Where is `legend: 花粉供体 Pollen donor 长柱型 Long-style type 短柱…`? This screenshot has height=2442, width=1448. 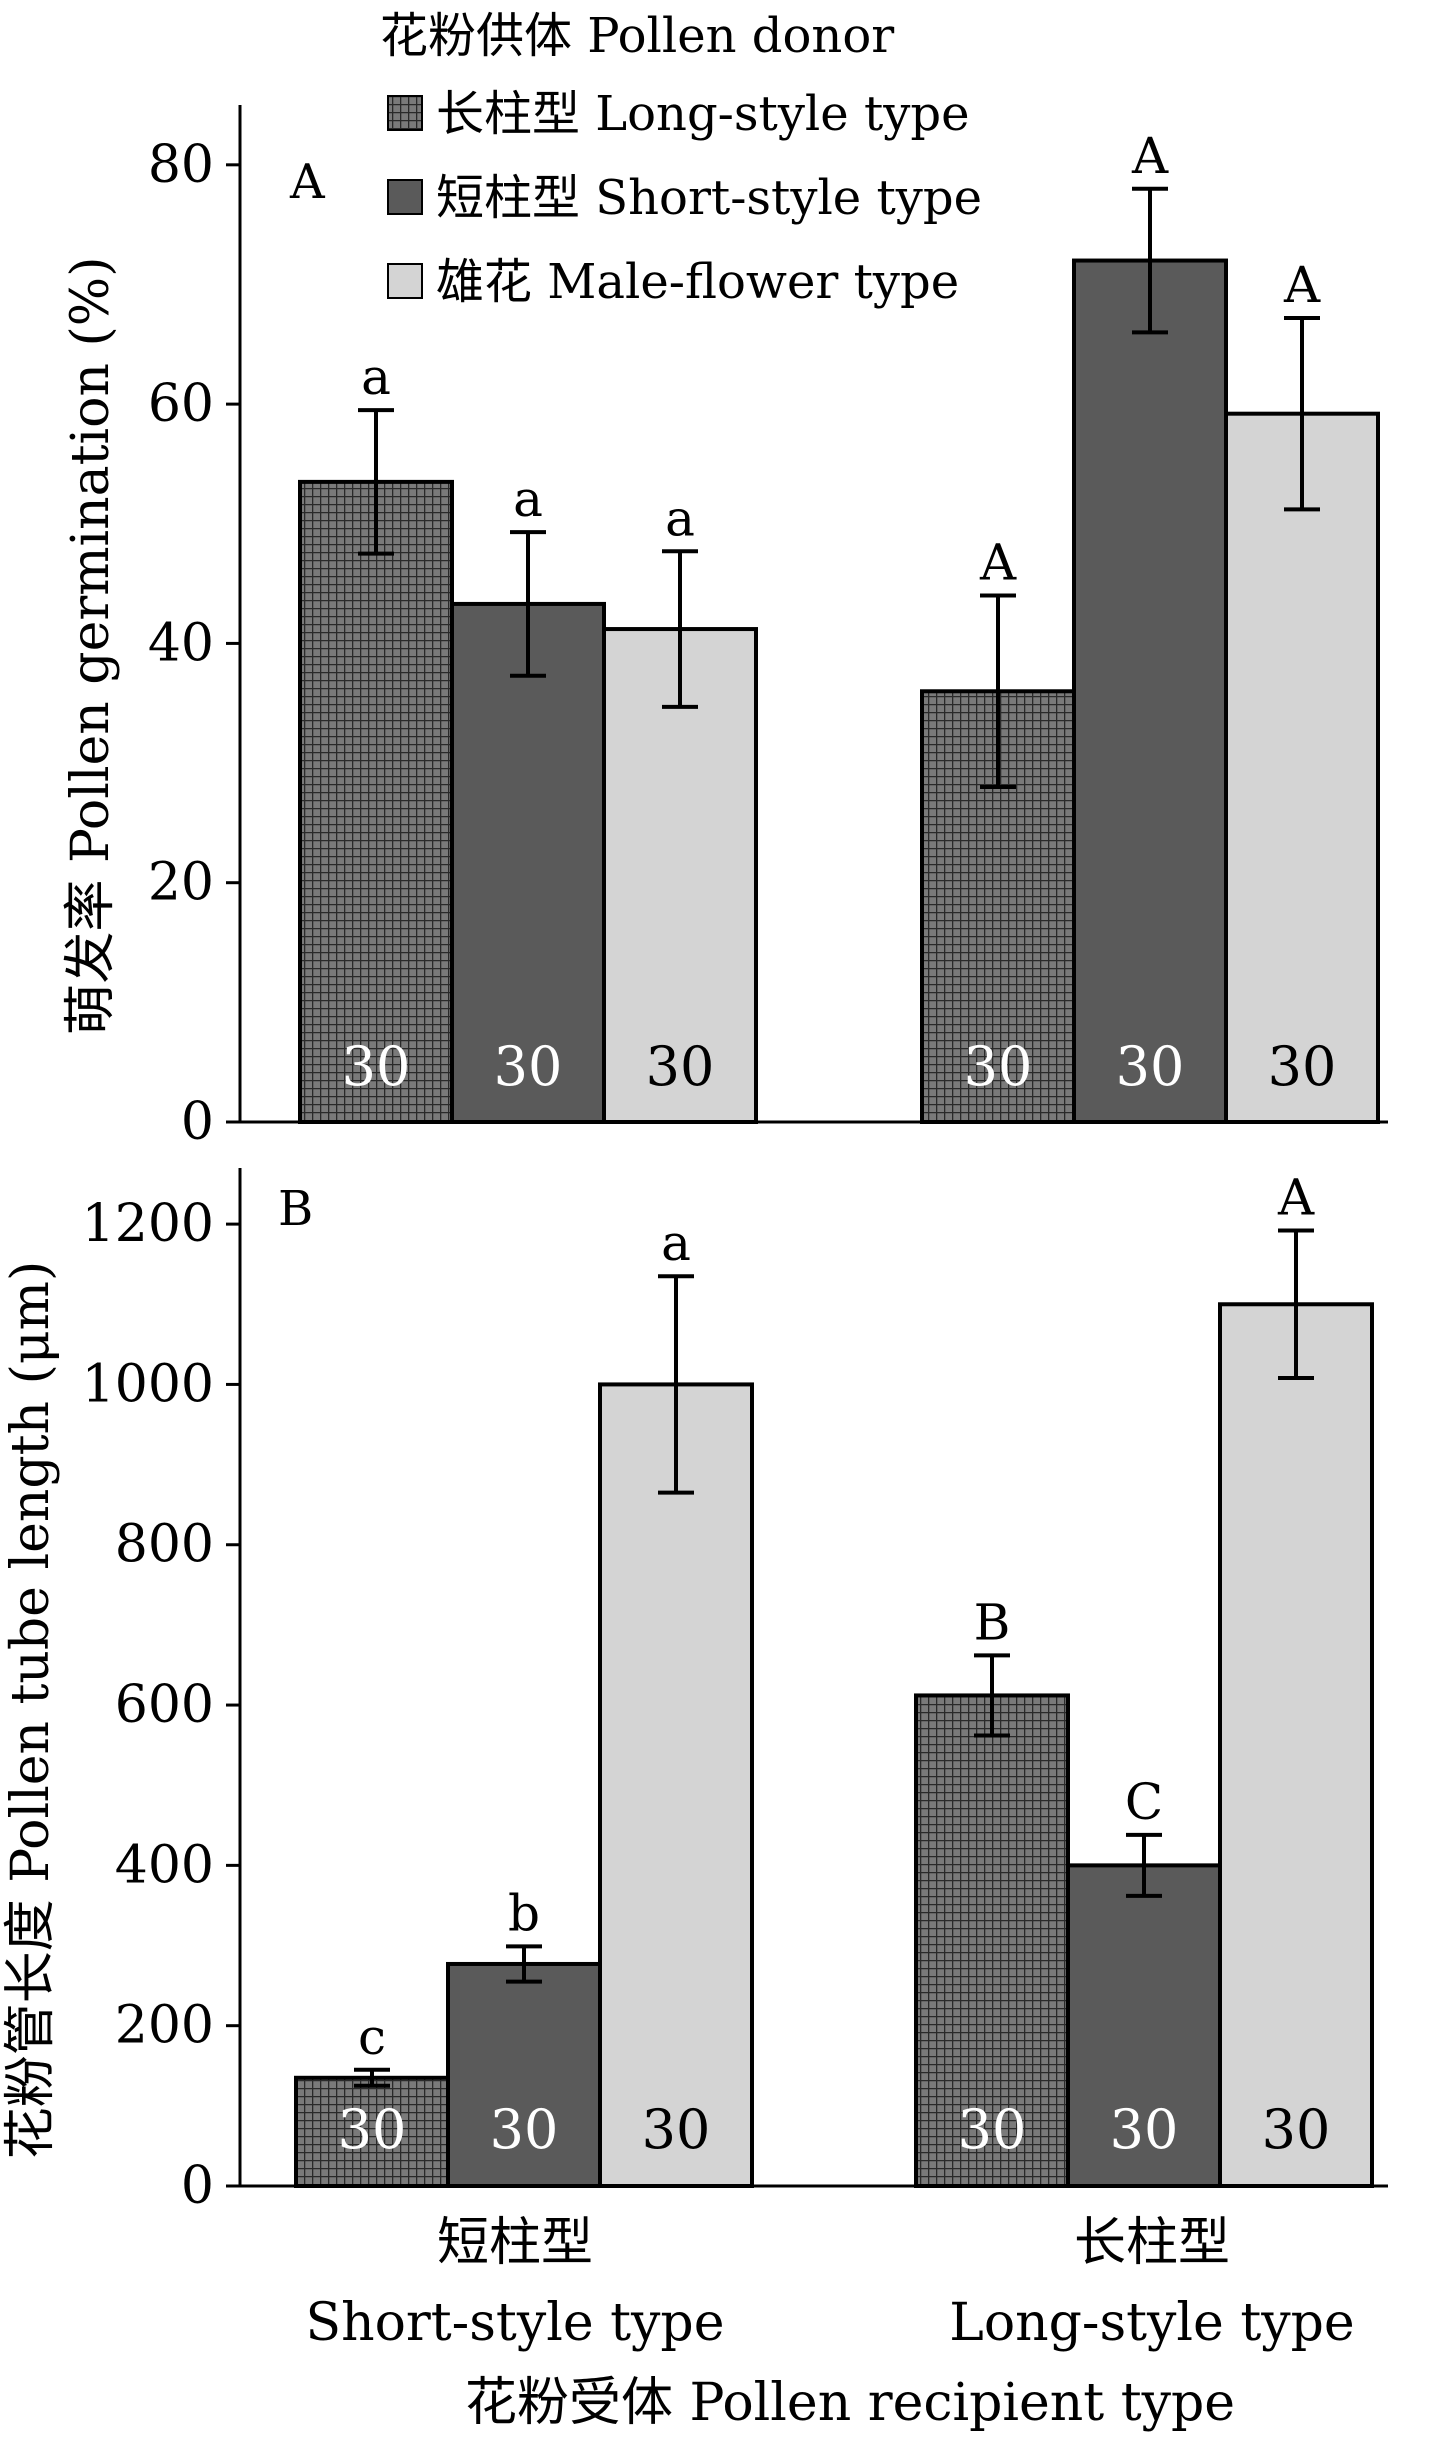
legend: 花粉供体 Pollen donor 长柱型 Long-style type 短柱… is located at coordinates (681, 159).